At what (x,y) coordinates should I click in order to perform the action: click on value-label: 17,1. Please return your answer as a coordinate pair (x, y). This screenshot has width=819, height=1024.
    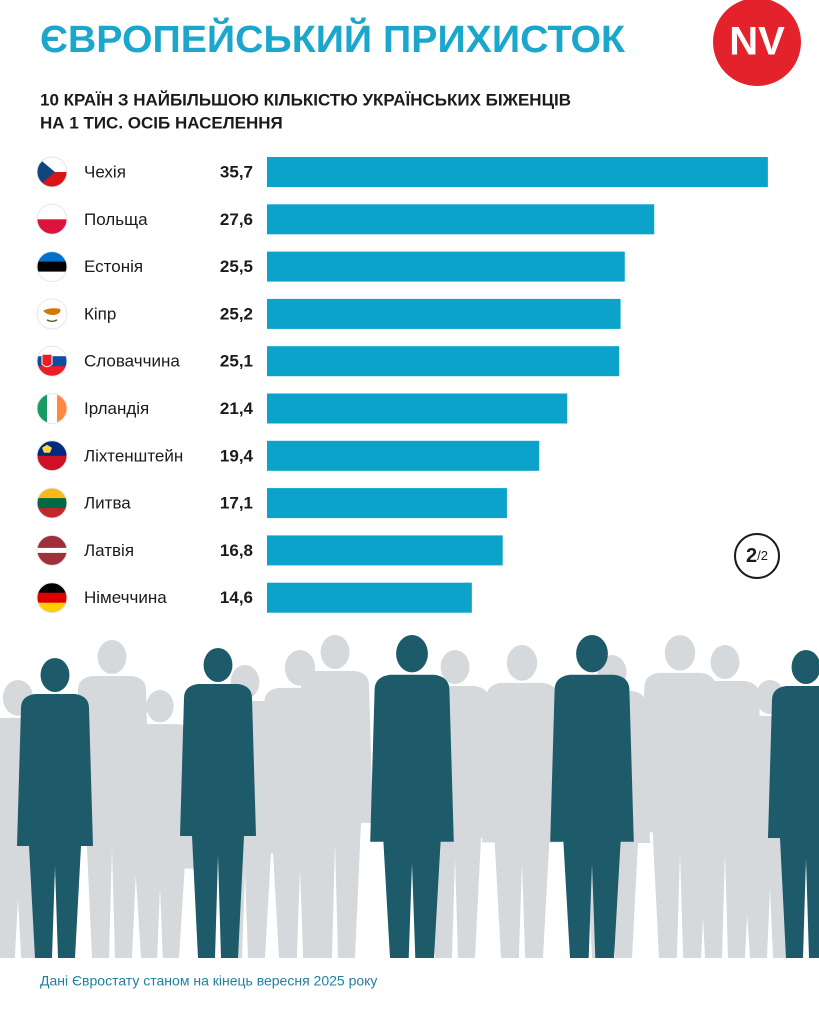
    Looking at the image, I should click on (236, 503).